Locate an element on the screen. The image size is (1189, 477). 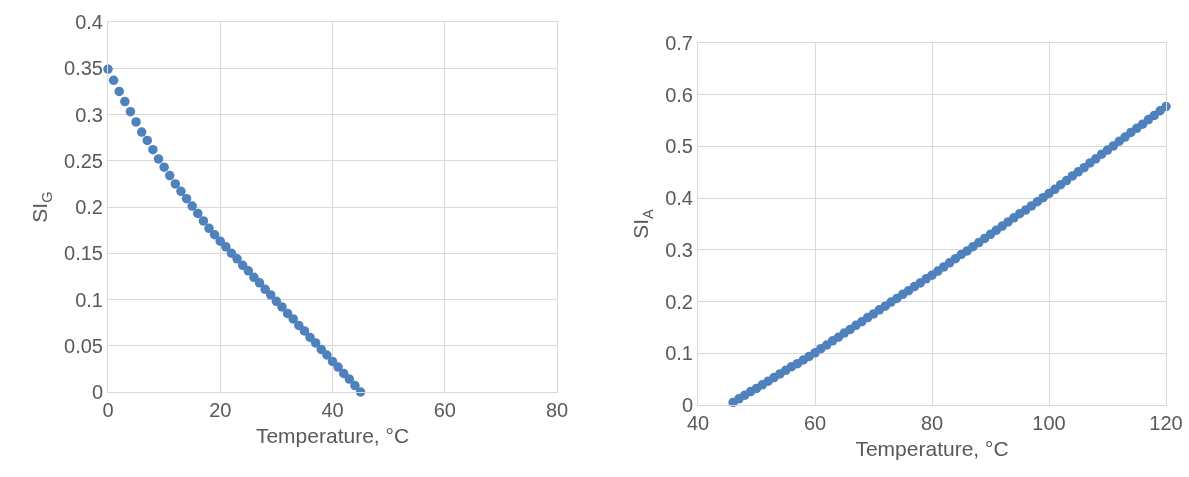
y-tick-label: 0.05 is located at coordinates (83, 345).